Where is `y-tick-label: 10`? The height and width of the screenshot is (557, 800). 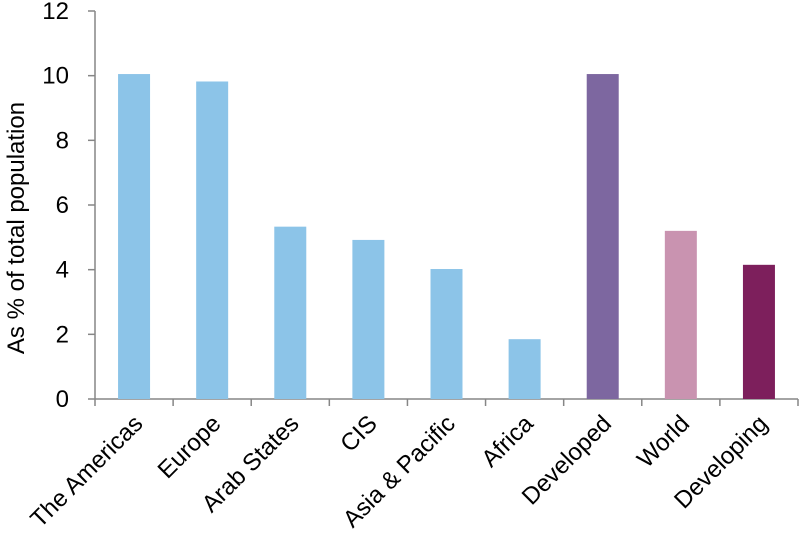
y-tick-label: 10 is located at coordinates (55, 76).